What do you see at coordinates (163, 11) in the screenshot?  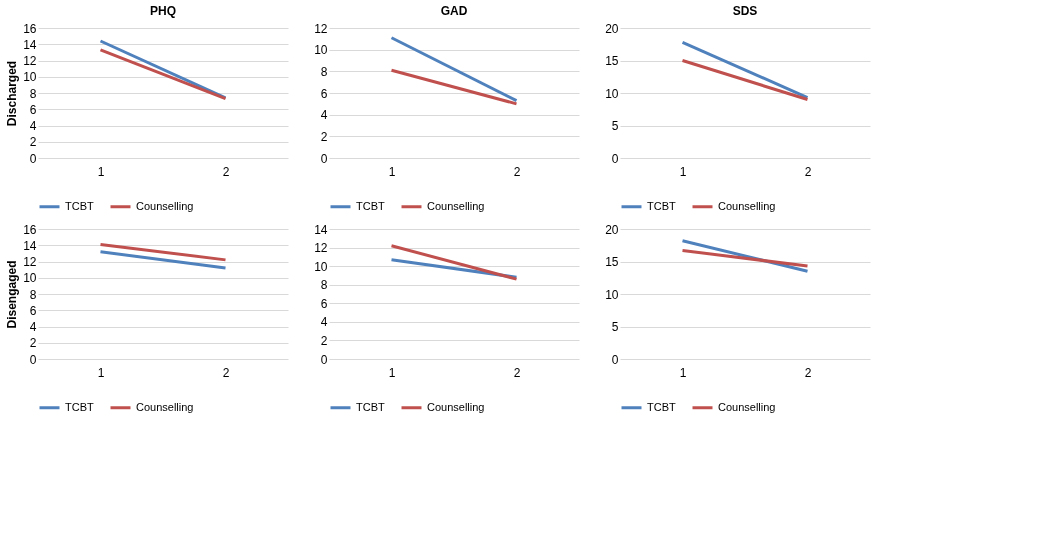 I see `chart-title: PHQ` at bounding box center [163, 11].